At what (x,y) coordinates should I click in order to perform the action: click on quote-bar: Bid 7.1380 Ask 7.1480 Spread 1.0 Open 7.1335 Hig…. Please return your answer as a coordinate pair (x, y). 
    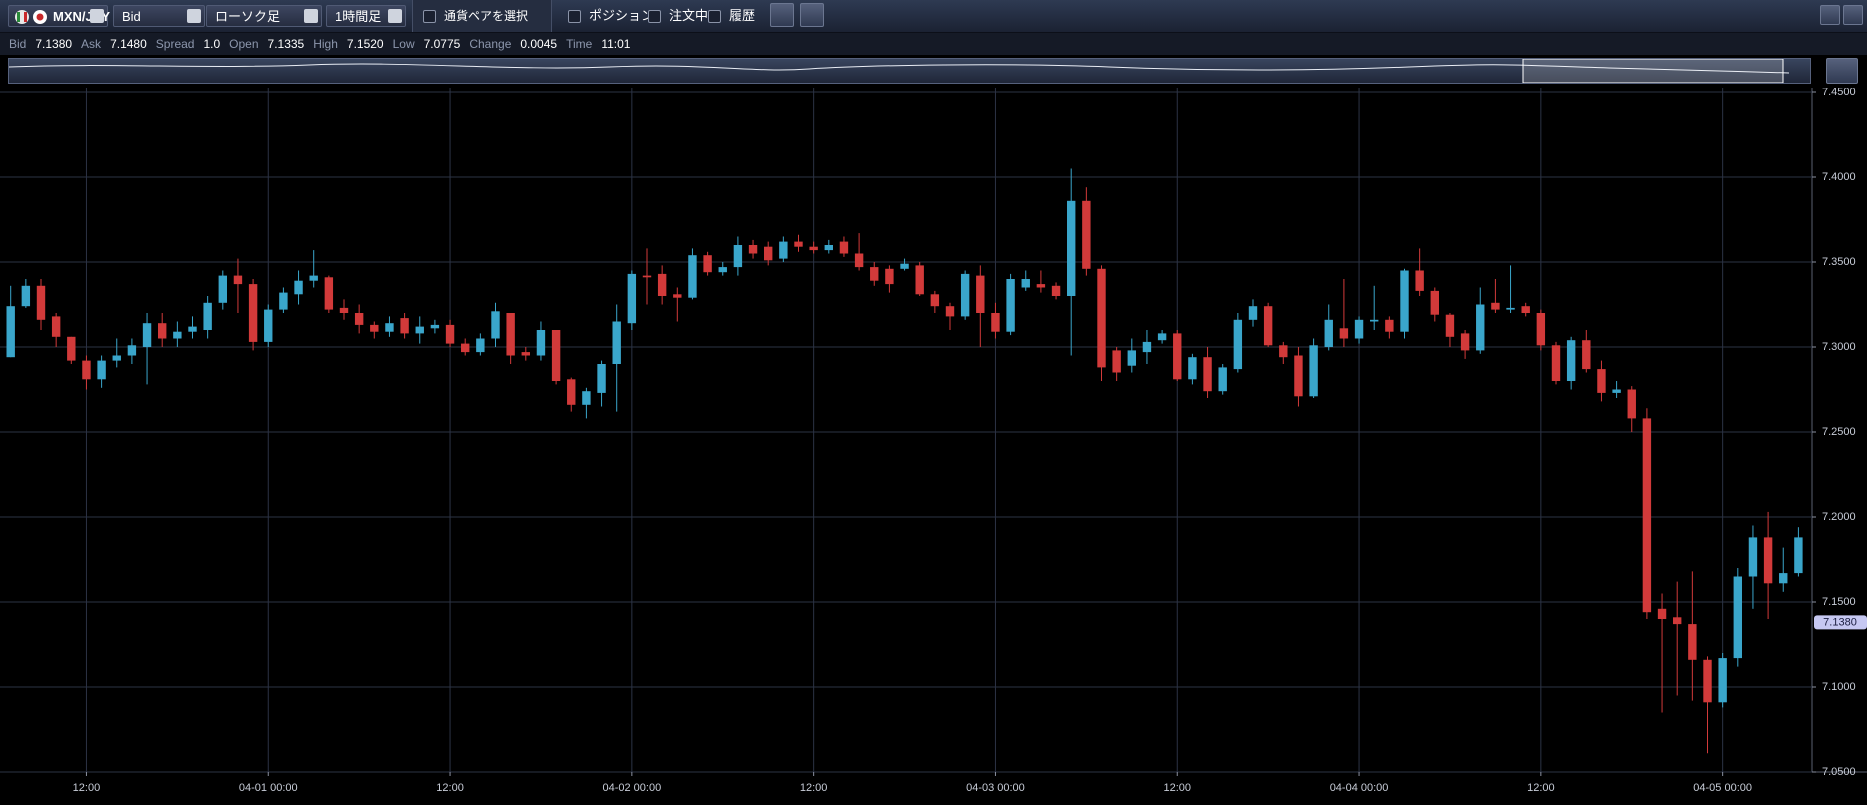
    Looking at the image, I should click on (933, 44).